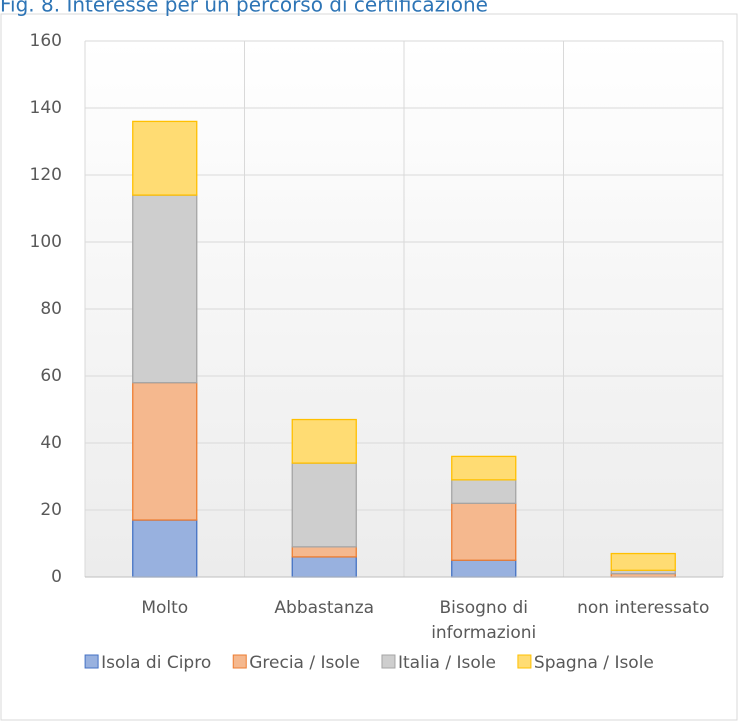 This screenshot has width=739, height=722. Describe the element at coordinates (165, 608) in the screenshot. I see `x-tick-label: Molto` at that location.